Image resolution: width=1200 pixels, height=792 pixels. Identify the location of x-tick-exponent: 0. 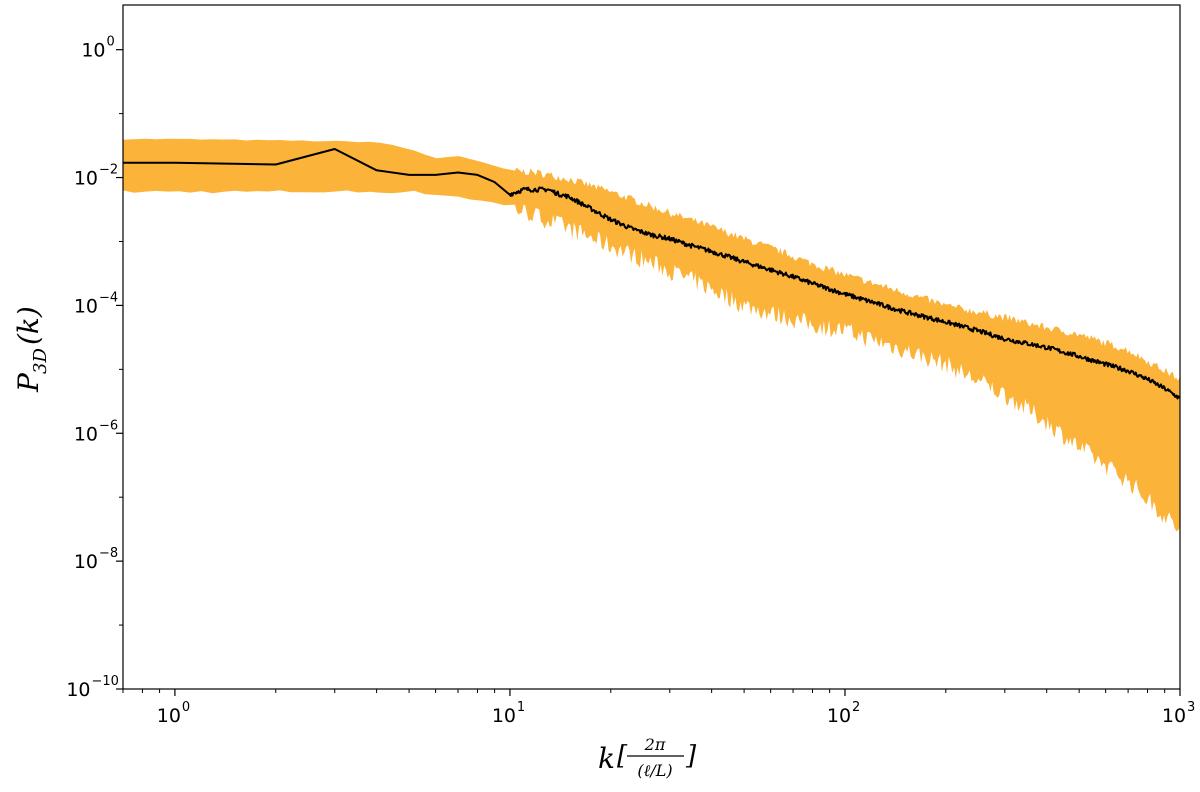
(186, 707).